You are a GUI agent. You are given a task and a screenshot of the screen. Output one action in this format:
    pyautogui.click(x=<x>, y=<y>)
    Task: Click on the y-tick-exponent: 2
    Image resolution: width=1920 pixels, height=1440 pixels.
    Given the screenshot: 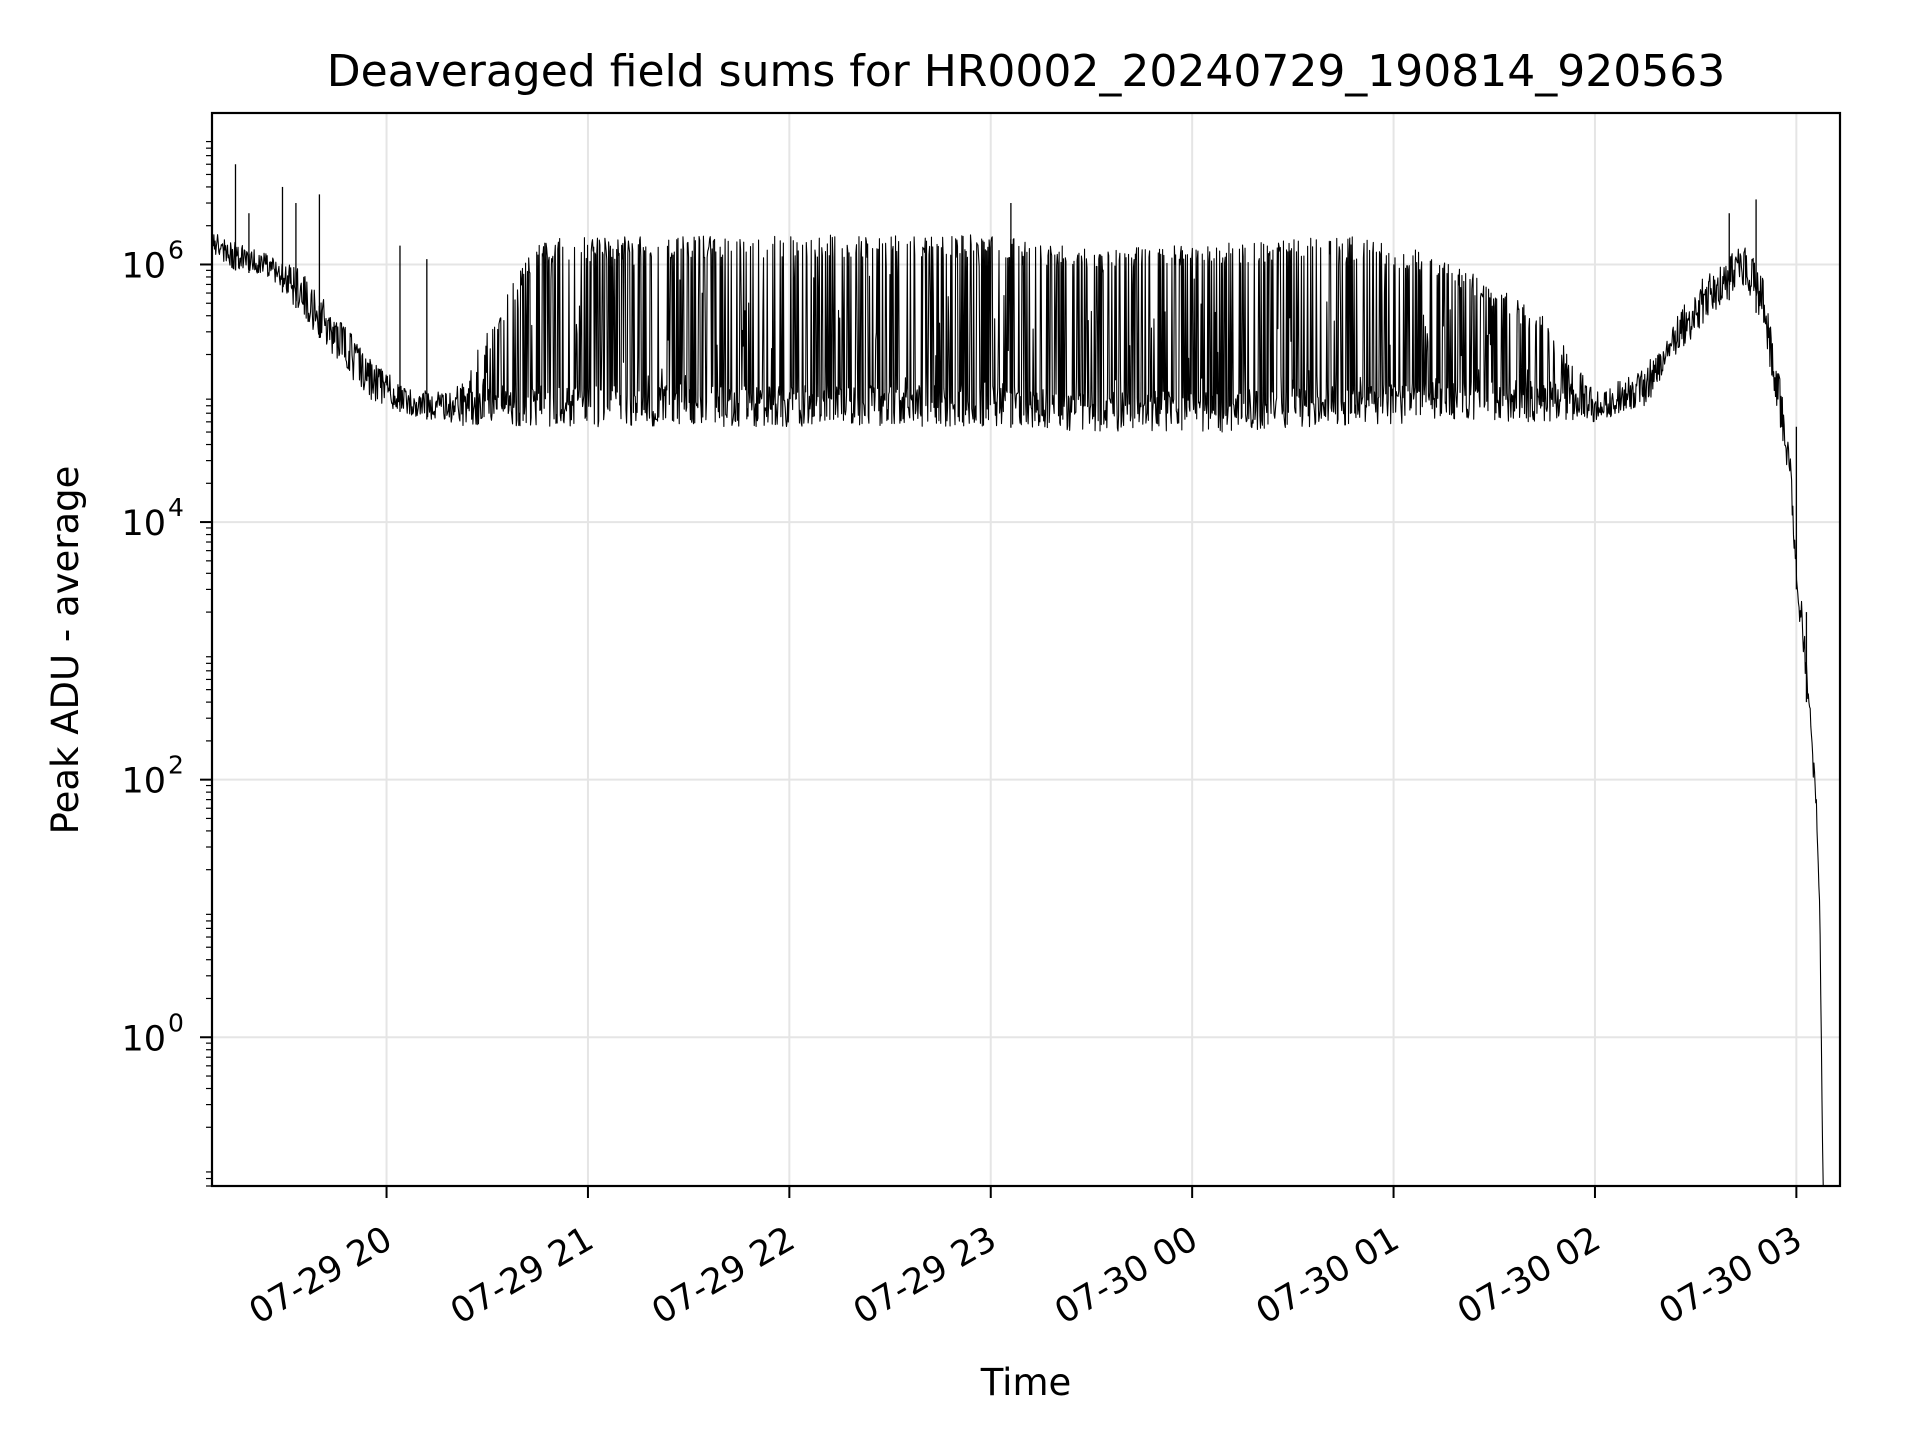 What is the action you would take?
    pyautogui.click(x=176, y=765)
    